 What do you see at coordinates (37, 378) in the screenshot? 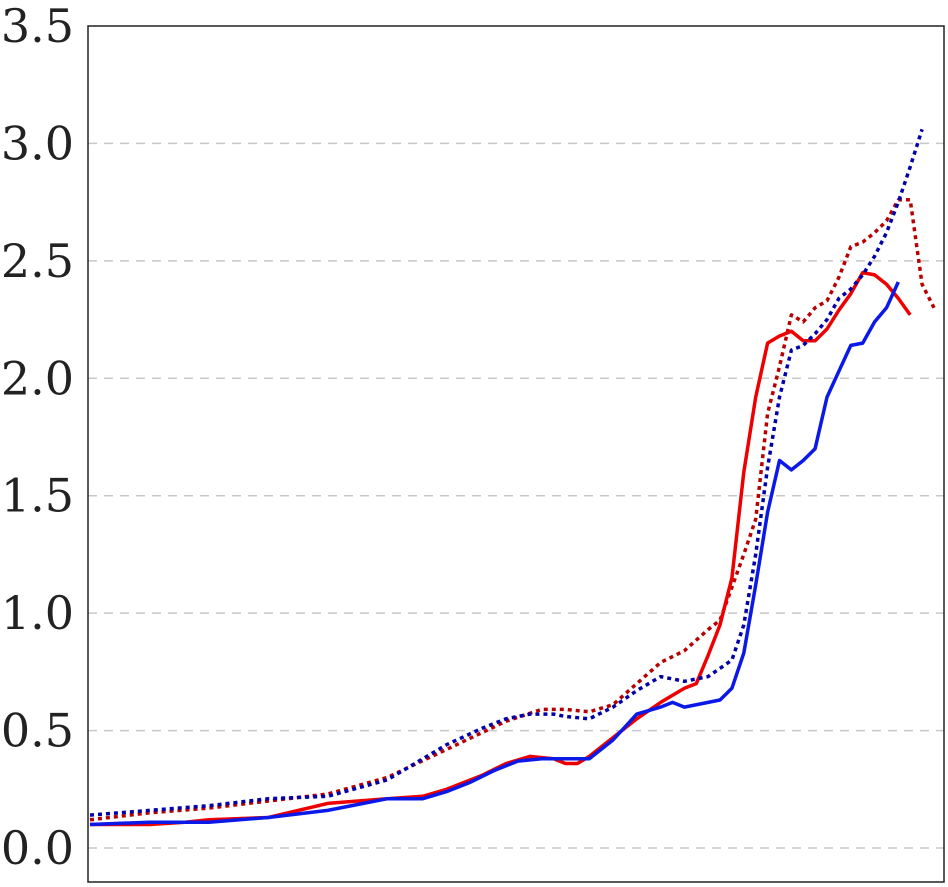
I see `y-tick-label: 2.0` at bounding box center [37, 378].